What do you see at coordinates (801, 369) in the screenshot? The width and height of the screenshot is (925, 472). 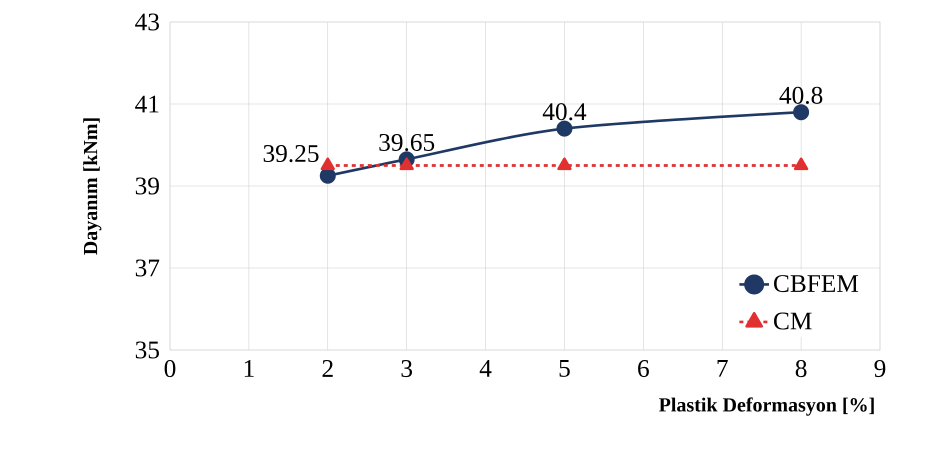 I see `x-tick-label: 8` at bounding box center [801, 369].